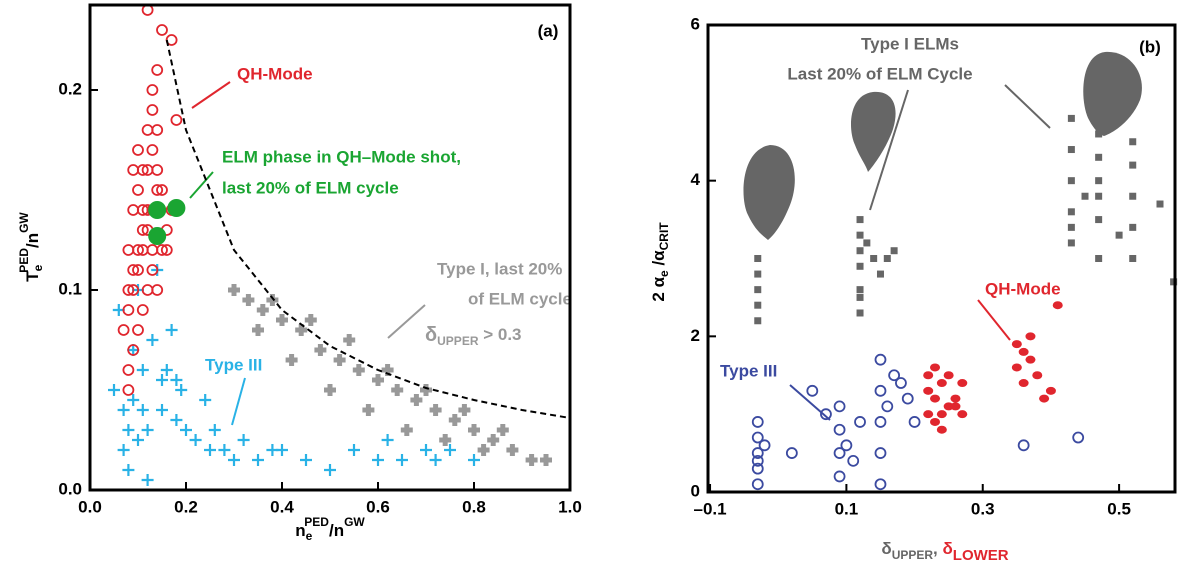  What do you see at coordinates (70, 488) in the screenshot?
I see `y-tick-label: 0.0` at bounding box center [70, 488].